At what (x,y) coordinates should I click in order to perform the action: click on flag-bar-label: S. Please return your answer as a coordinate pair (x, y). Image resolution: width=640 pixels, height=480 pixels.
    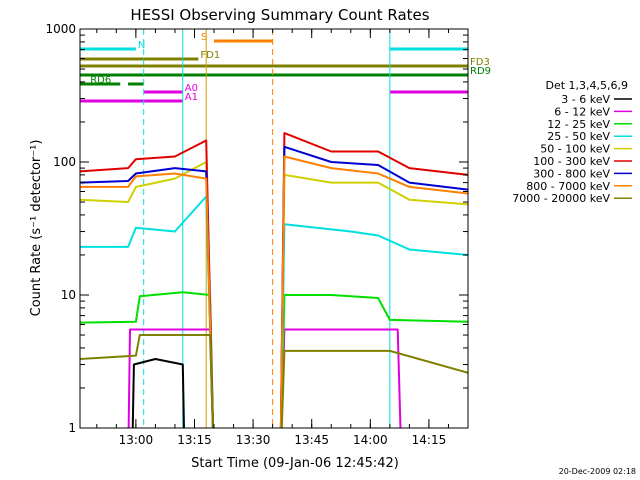
    Looking at the image, I should click on (204, 37).